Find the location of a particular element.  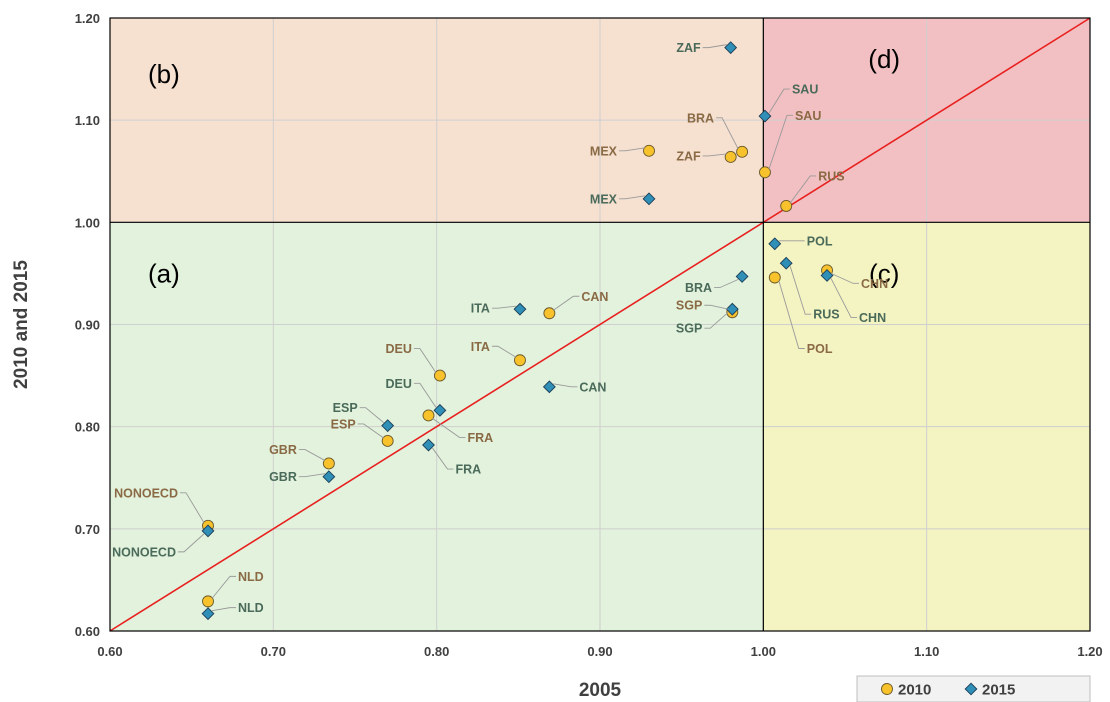

x-tick-label: 0.90 is located at coordinates (599, 651).